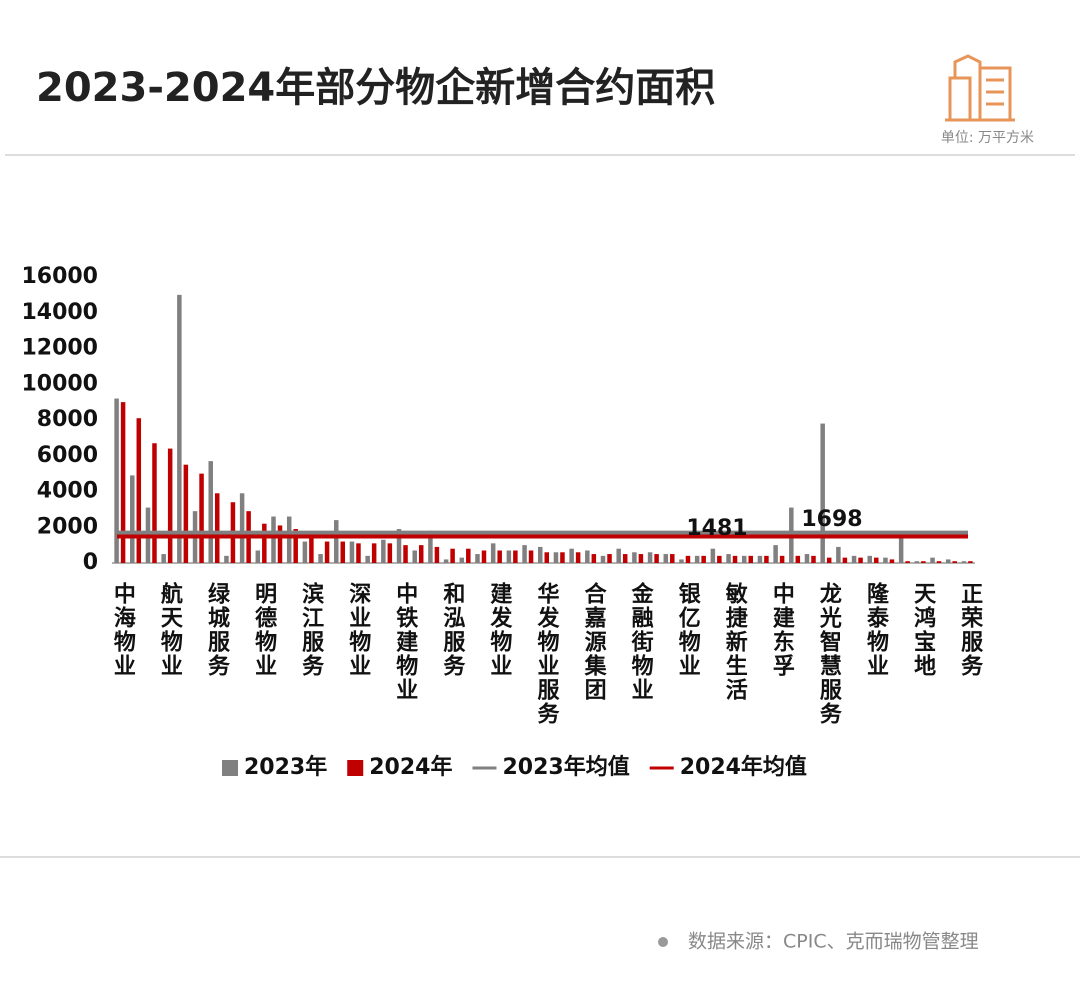 This screenshot has width=1080, height=996. Describe the element at coordinates (735, 641) in the screenshot. I see `x-tick-label: 敏捷新生活` at that location.